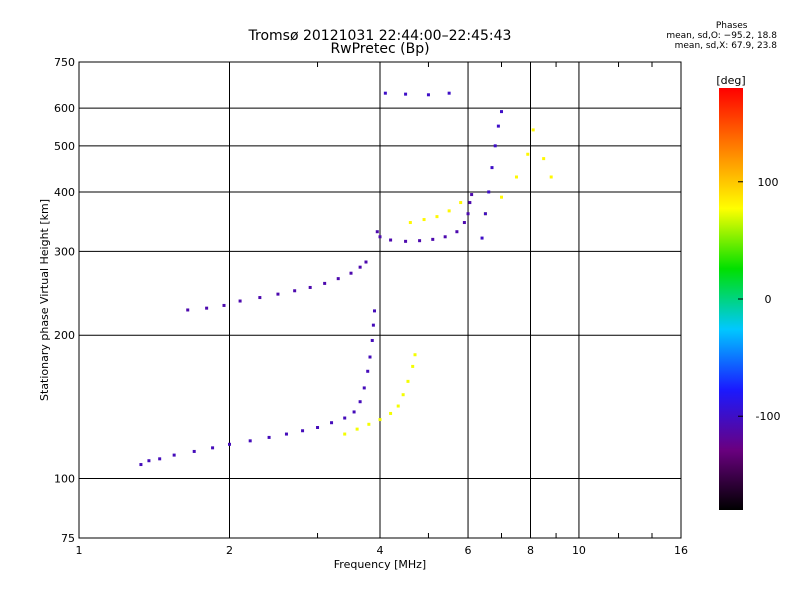 Image resolution: width=800 pixels, height=600 pixels. I want to click on series-x-mode-high, so click(480, 176).